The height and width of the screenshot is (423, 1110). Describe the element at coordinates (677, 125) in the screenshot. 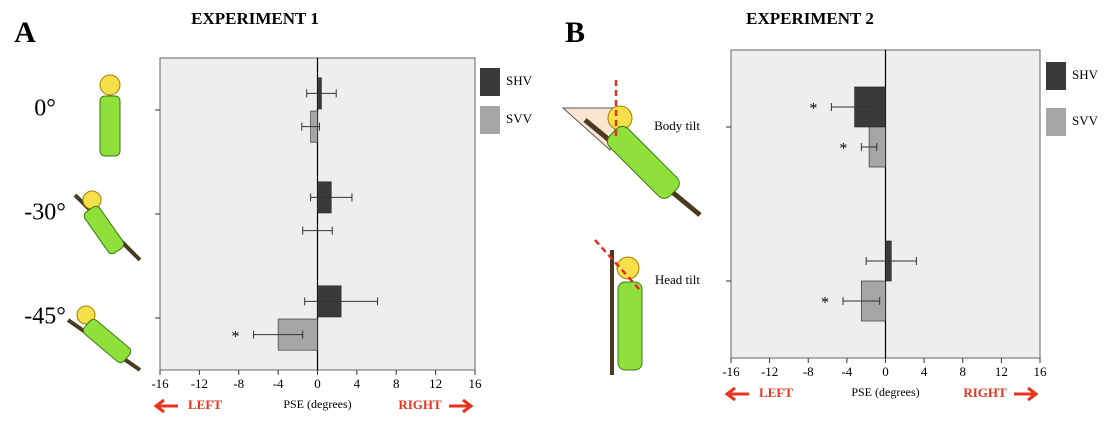

I see `y-tick-label: Body tilt` at that location.